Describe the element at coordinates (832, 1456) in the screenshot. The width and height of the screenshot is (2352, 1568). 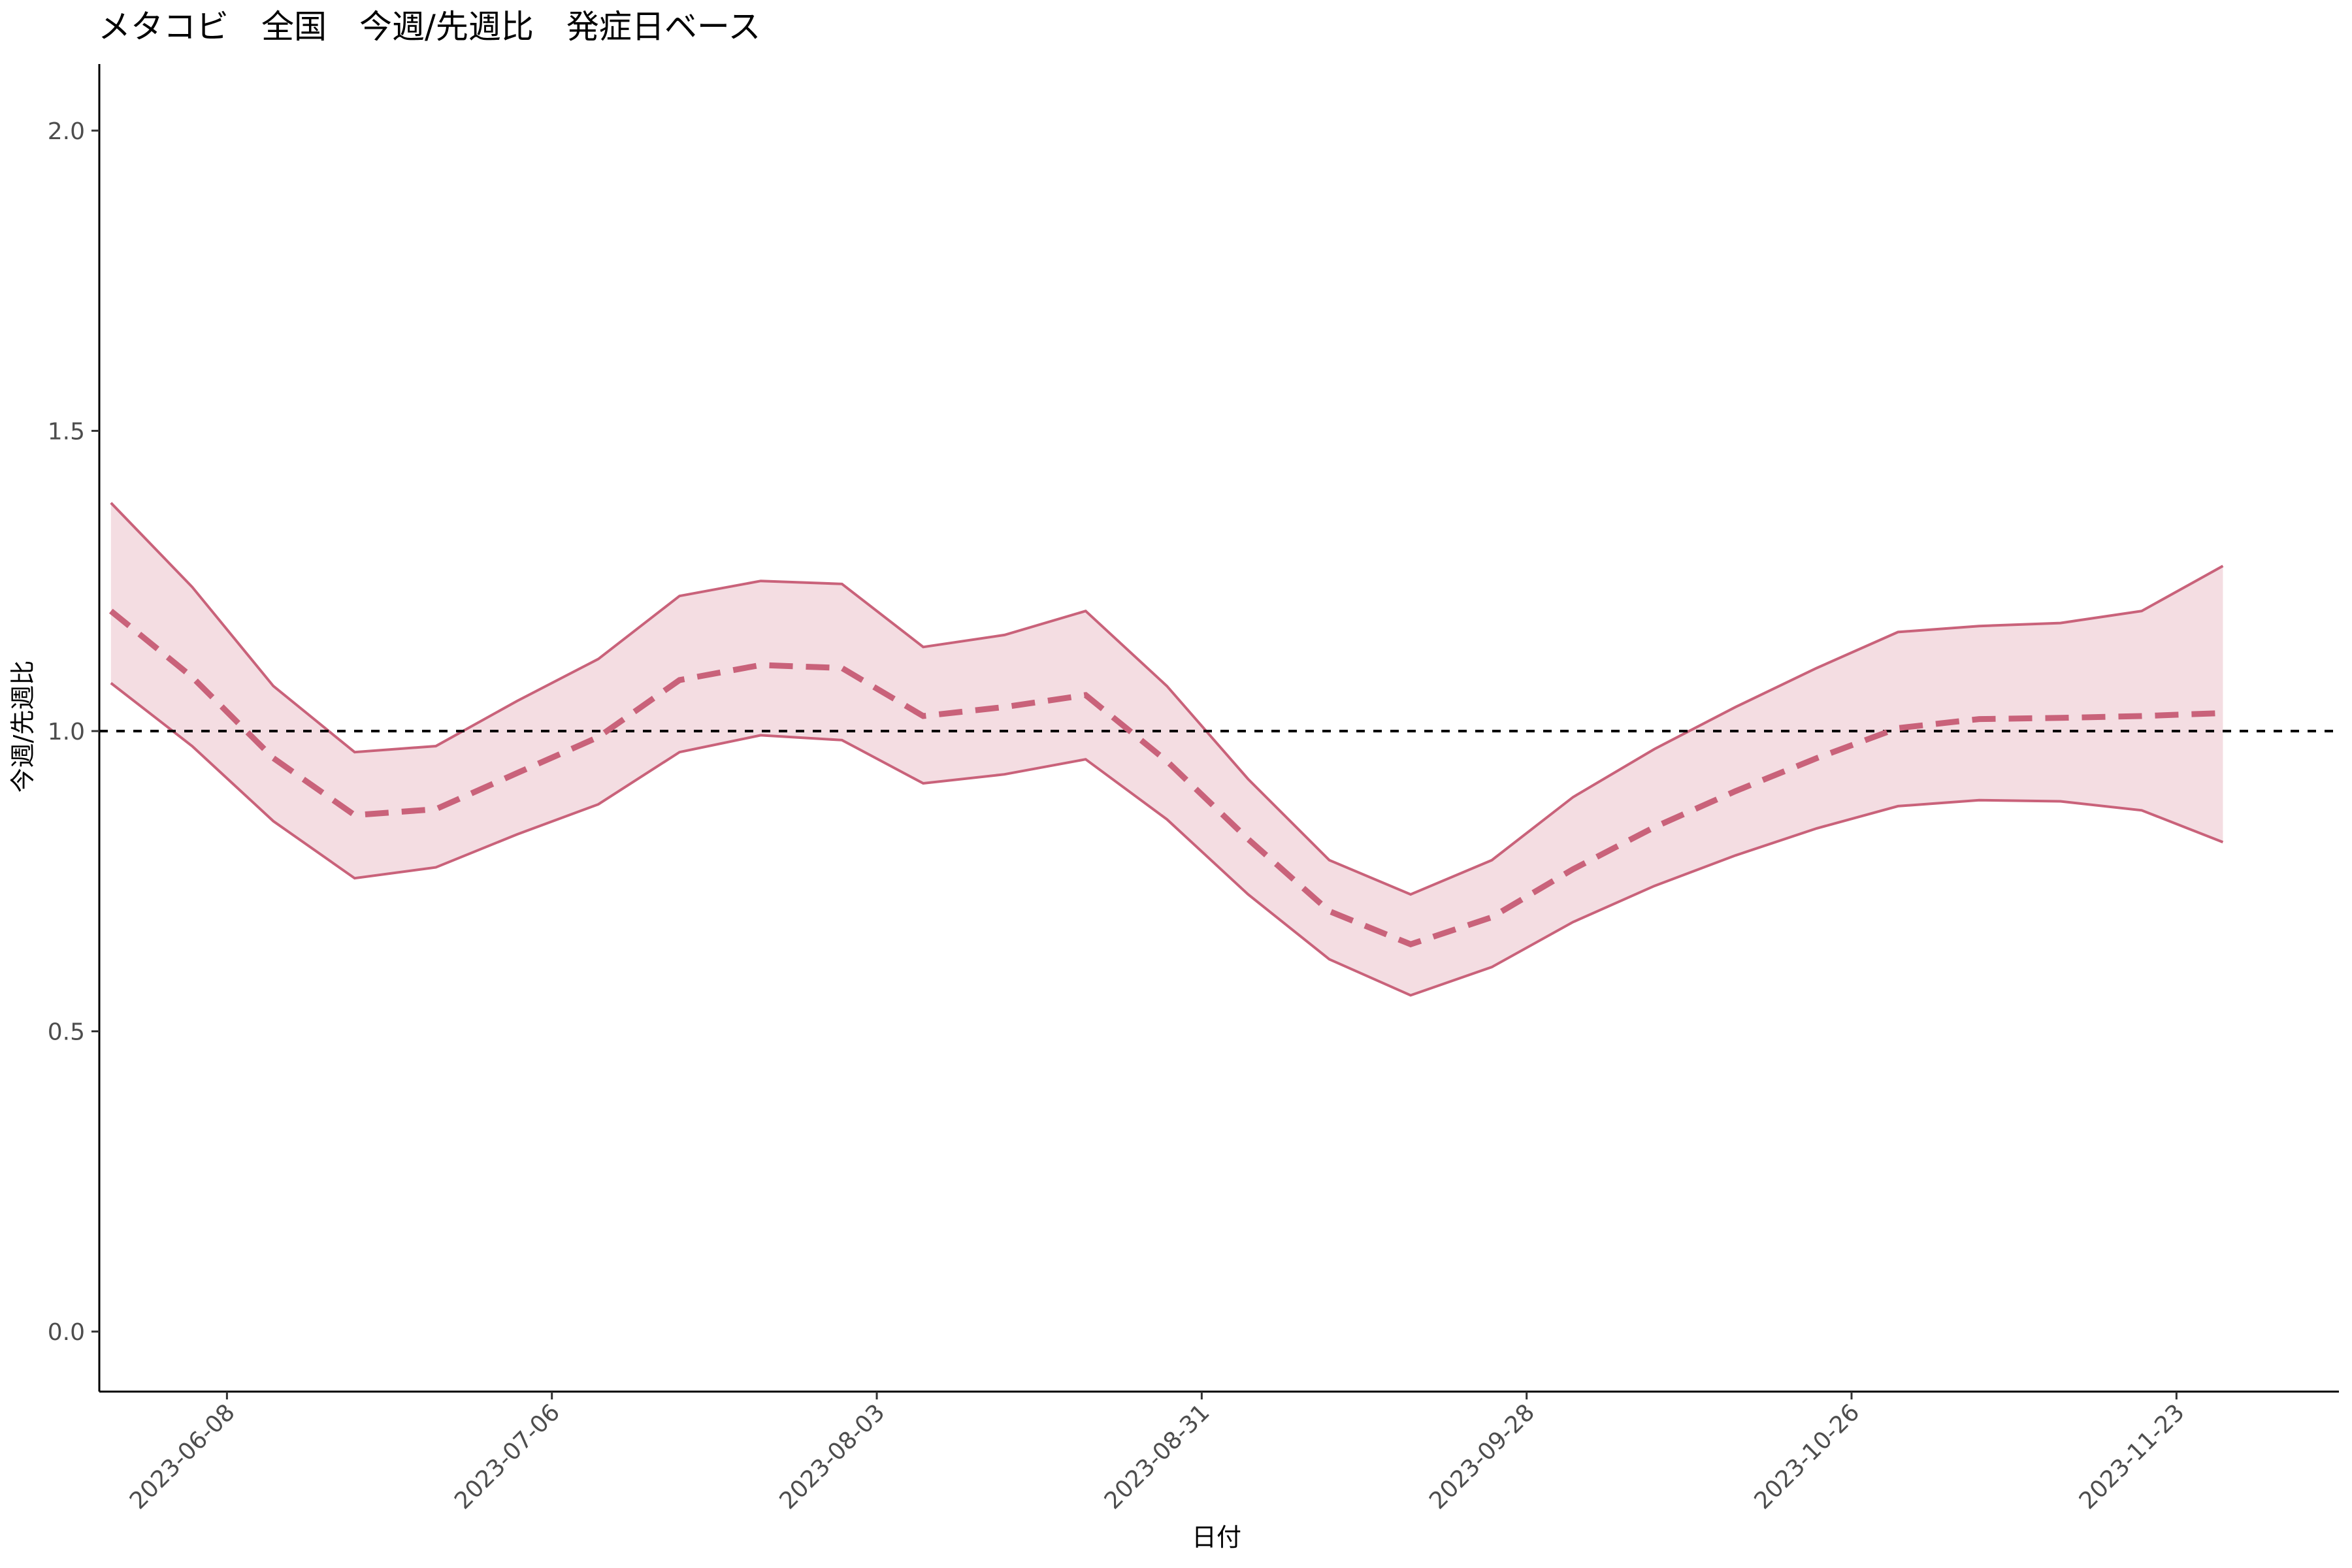
I see `x-tick-label: 2023-08-03` at that location.